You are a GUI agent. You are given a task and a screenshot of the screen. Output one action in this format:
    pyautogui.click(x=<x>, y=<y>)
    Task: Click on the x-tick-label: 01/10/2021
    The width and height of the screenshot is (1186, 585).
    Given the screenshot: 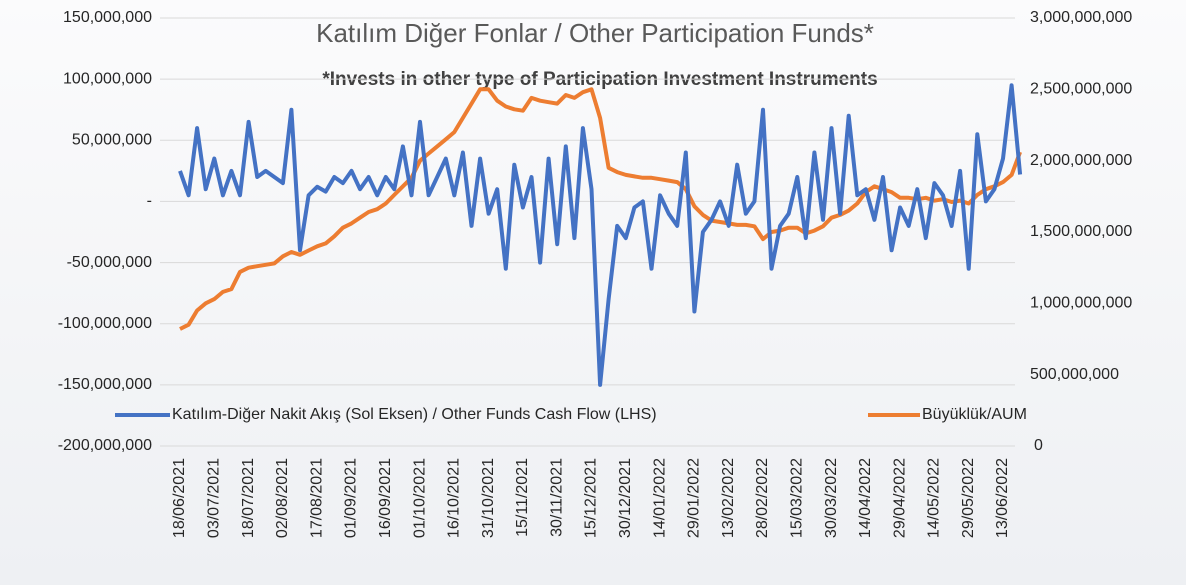 What is the action you would take?
    pyautogui.click(x=419, y=498)
    